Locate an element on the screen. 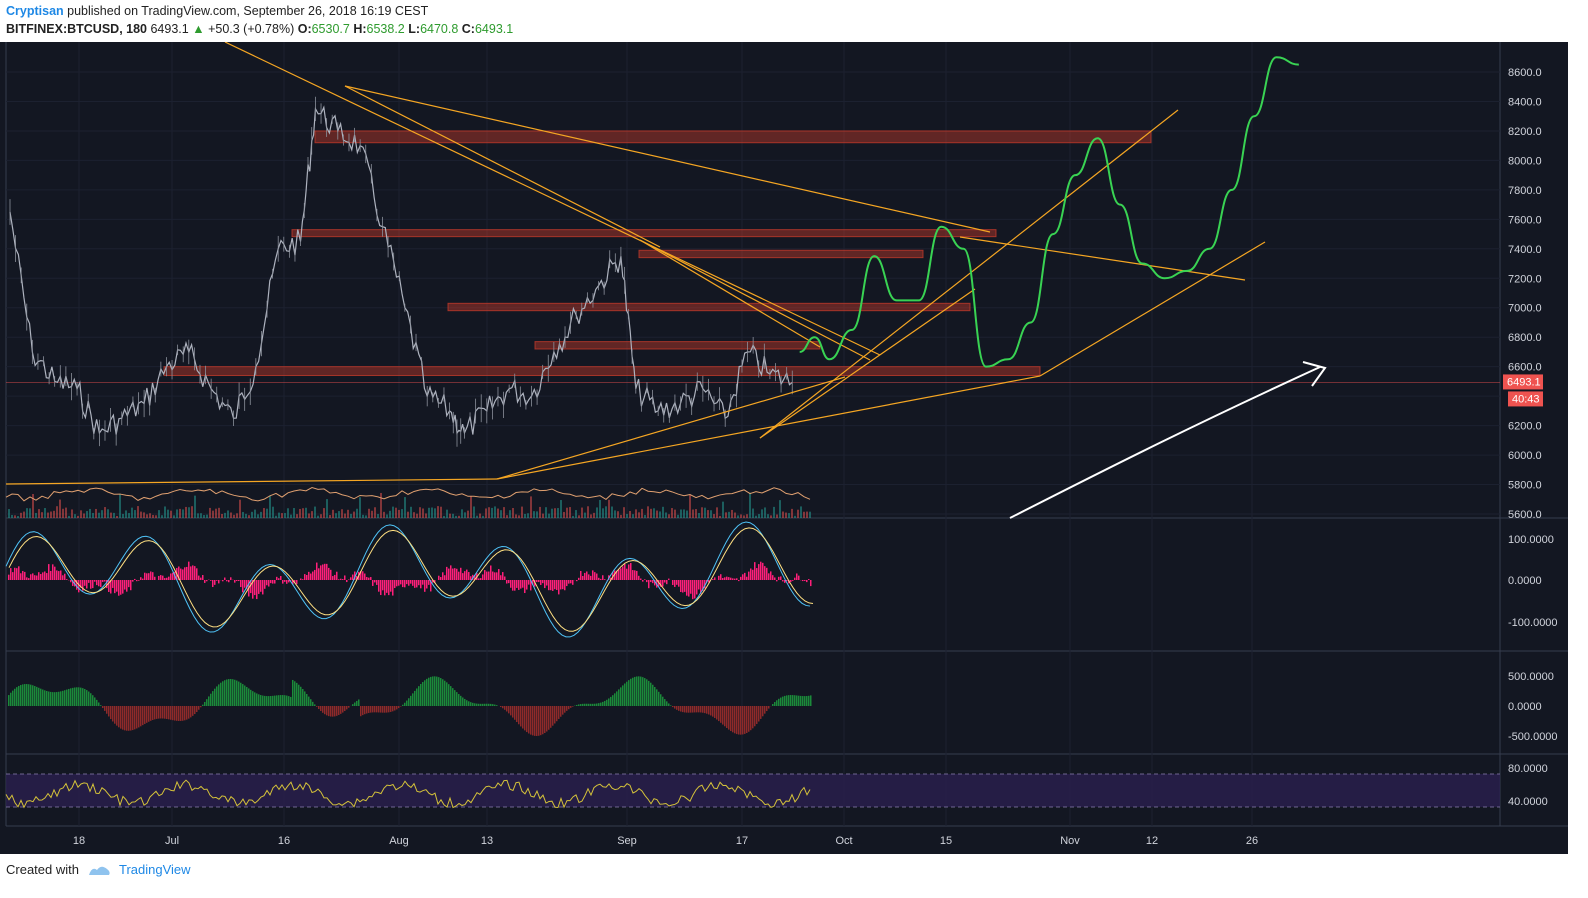  price-tick-label: 8000.0 is located at coordinates (1525, 161).